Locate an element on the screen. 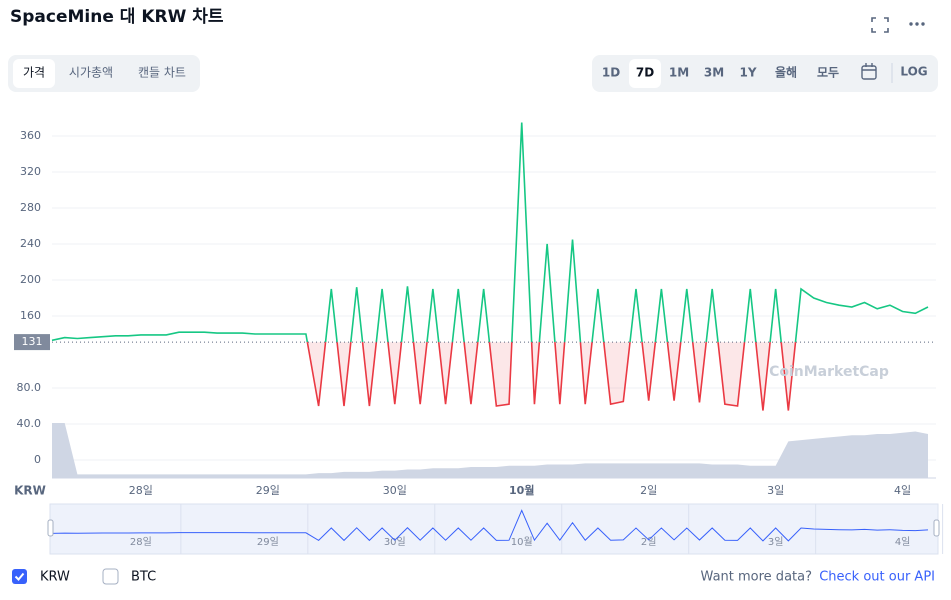 The width and height of the screenshot is (951, 600). legend-item: KRW is located at coordinates (55, 577).